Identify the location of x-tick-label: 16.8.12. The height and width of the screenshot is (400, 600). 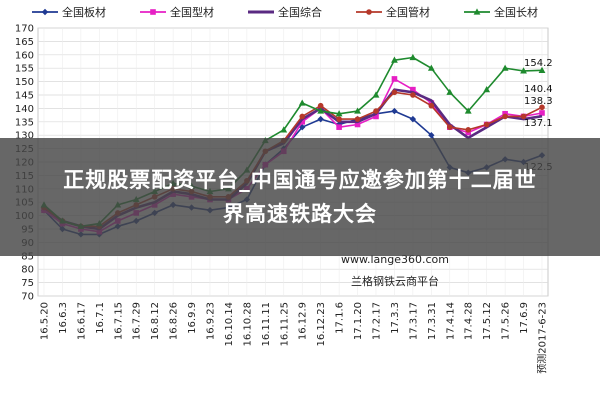
(155, 321).